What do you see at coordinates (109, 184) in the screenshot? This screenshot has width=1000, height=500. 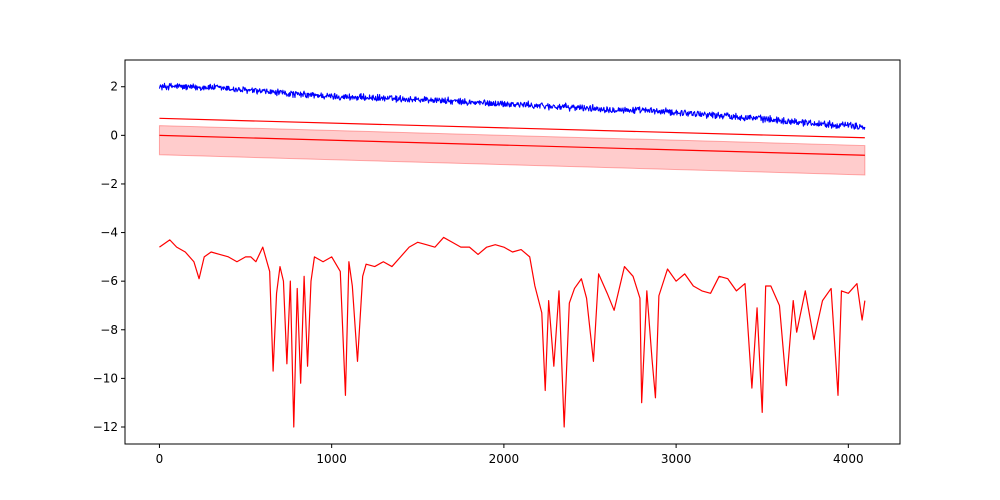 I see `y-tick-label: −2` at bounding box center [109, 184].